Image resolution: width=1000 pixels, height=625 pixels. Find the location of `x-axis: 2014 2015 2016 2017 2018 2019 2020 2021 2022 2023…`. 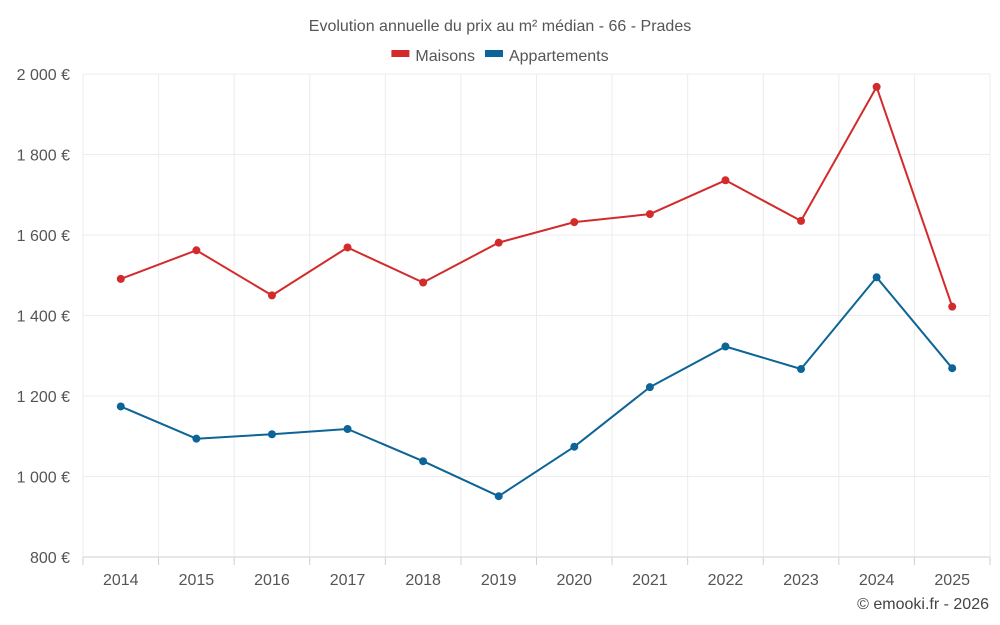

x-axis: 2014 2015 2016 2017 2018 2019 2020 2021 2022 2023… is located at coordinates (536, 573).